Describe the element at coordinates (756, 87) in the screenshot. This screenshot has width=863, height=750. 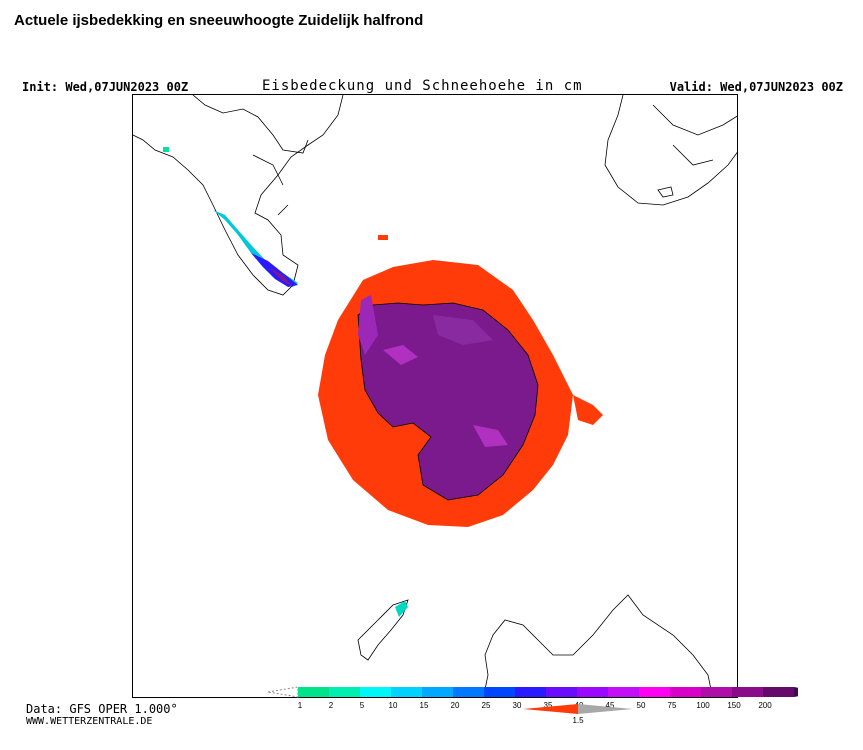
I see `valid-time-label: Valid: Wed,07JUN2023 00Z` at that location.